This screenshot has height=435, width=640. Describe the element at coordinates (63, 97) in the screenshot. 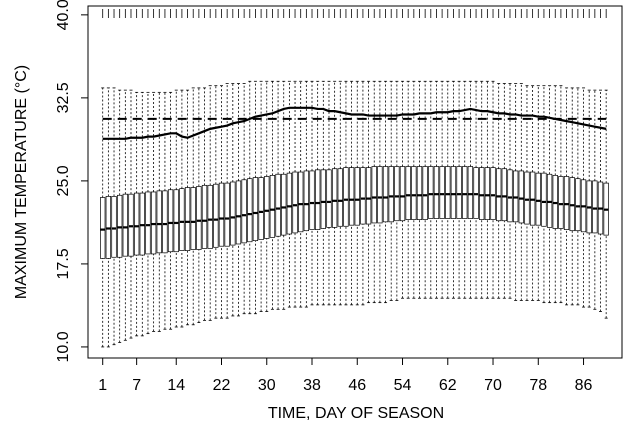

I see `y-tick-label: 32.5` at that location.